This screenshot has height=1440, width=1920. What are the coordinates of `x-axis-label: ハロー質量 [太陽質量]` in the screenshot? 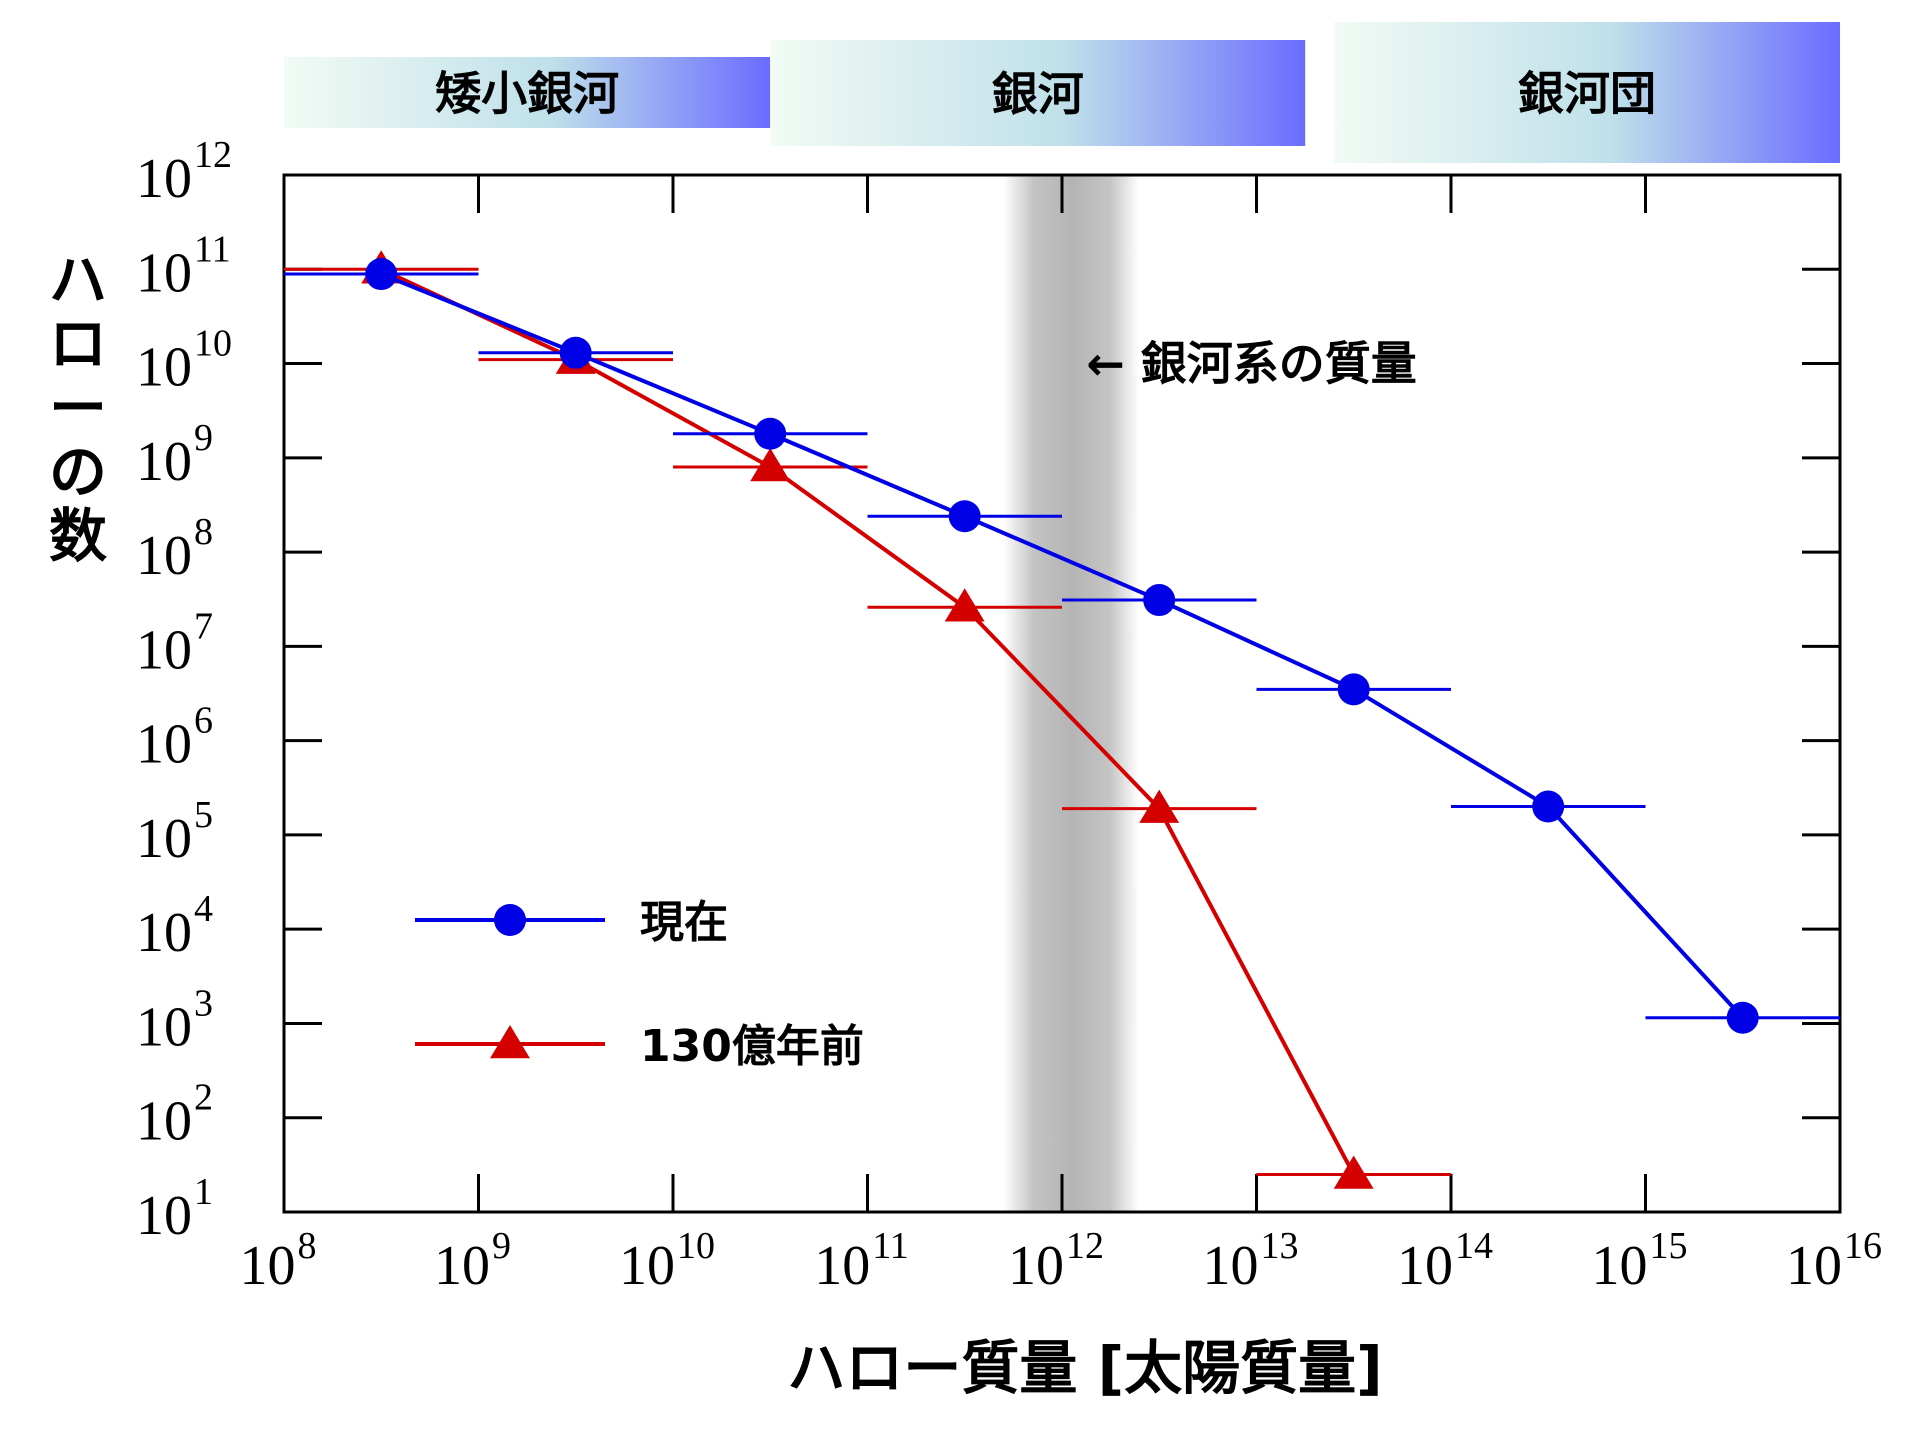 It's located at (1084, 1368).